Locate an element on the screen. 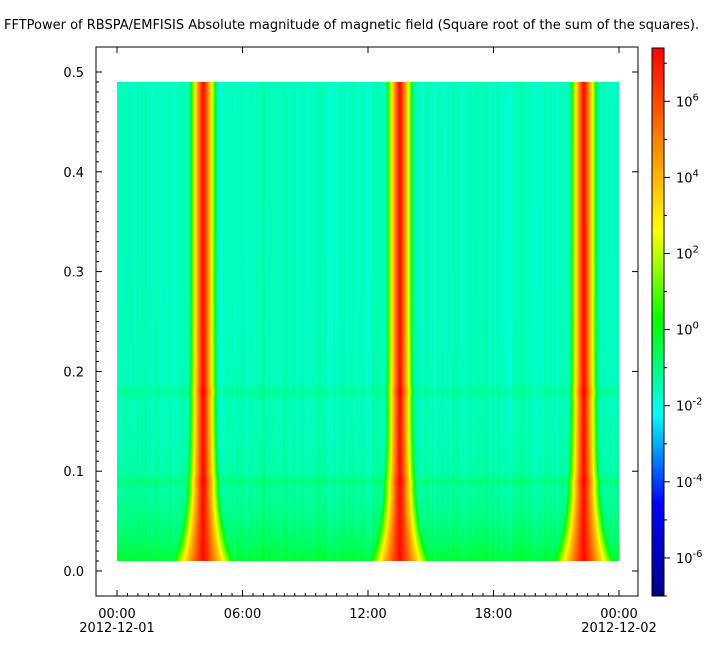 This screenshot has width=724, height=656. y-tick-label: 0.5 is located at coordinates (73, 73).